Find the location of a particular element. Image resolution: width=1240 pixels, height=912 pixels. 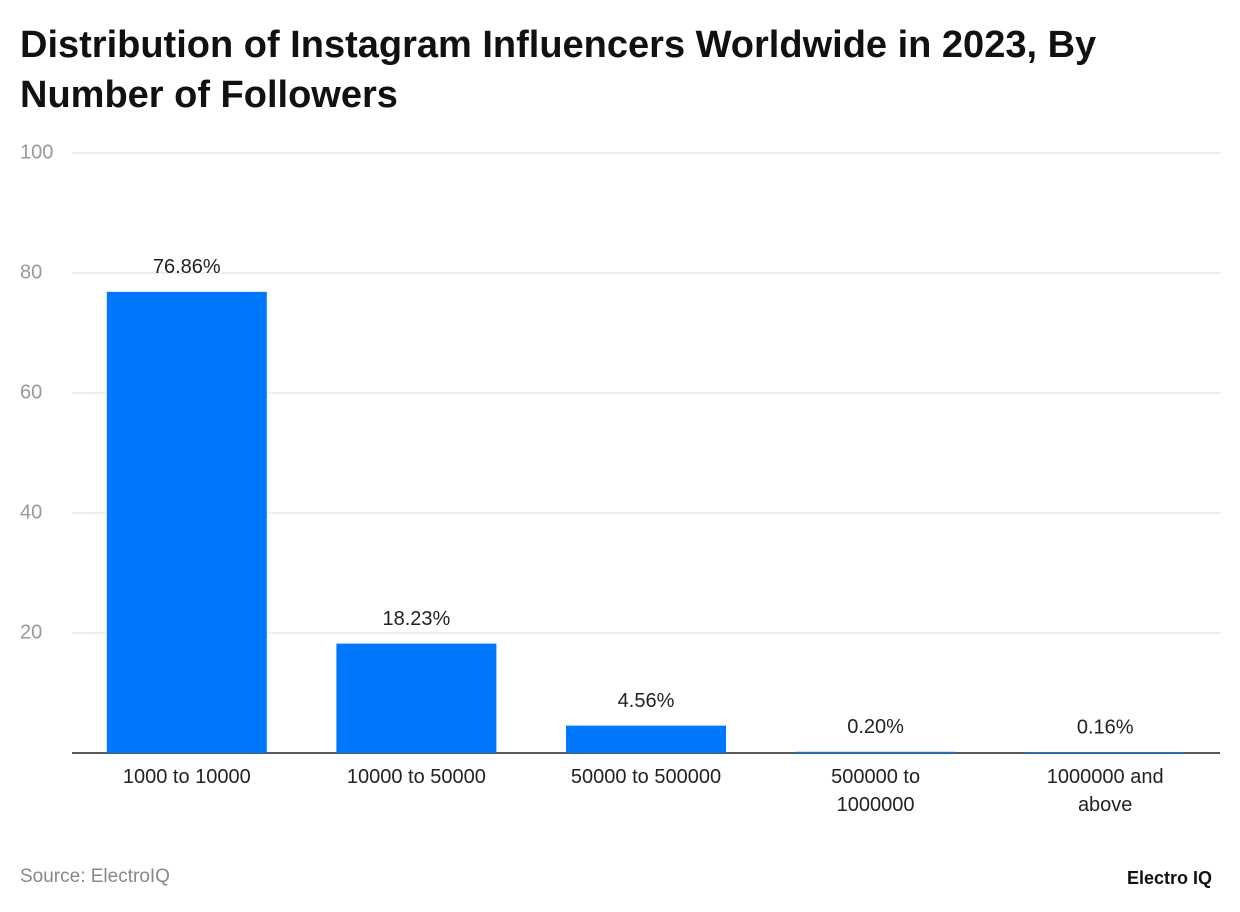

value-label: 0.20% is located at coordinates (875, 727).